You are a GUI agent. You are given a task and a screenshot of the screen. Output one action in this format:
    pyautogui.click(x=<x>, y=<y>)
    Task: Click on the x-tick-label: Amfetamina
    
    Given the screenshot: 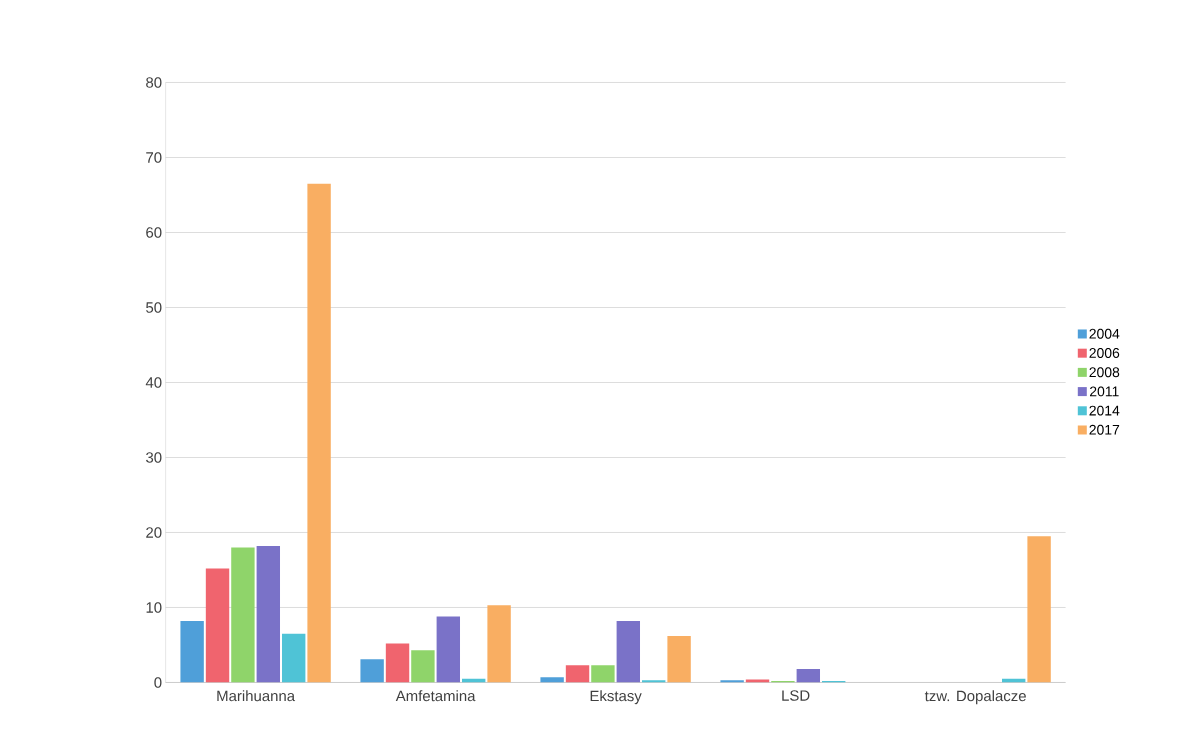 What is the action you would take?
    pyautogui.click(x=435, y=696)
    